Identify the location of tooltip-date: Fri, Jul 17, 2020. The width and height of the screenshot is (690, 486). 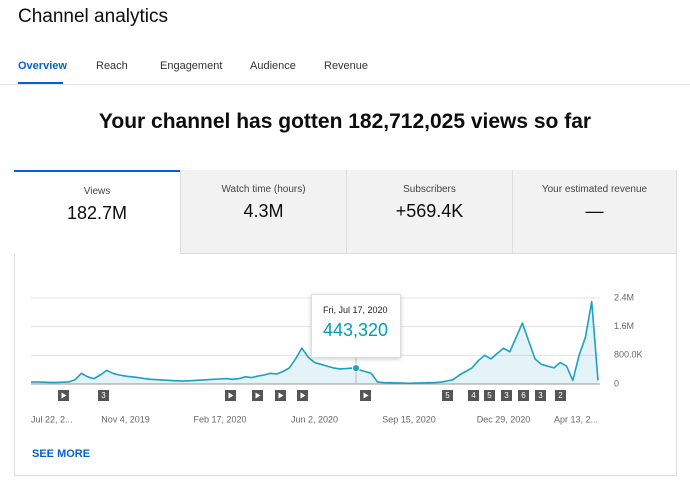
(355, 310).